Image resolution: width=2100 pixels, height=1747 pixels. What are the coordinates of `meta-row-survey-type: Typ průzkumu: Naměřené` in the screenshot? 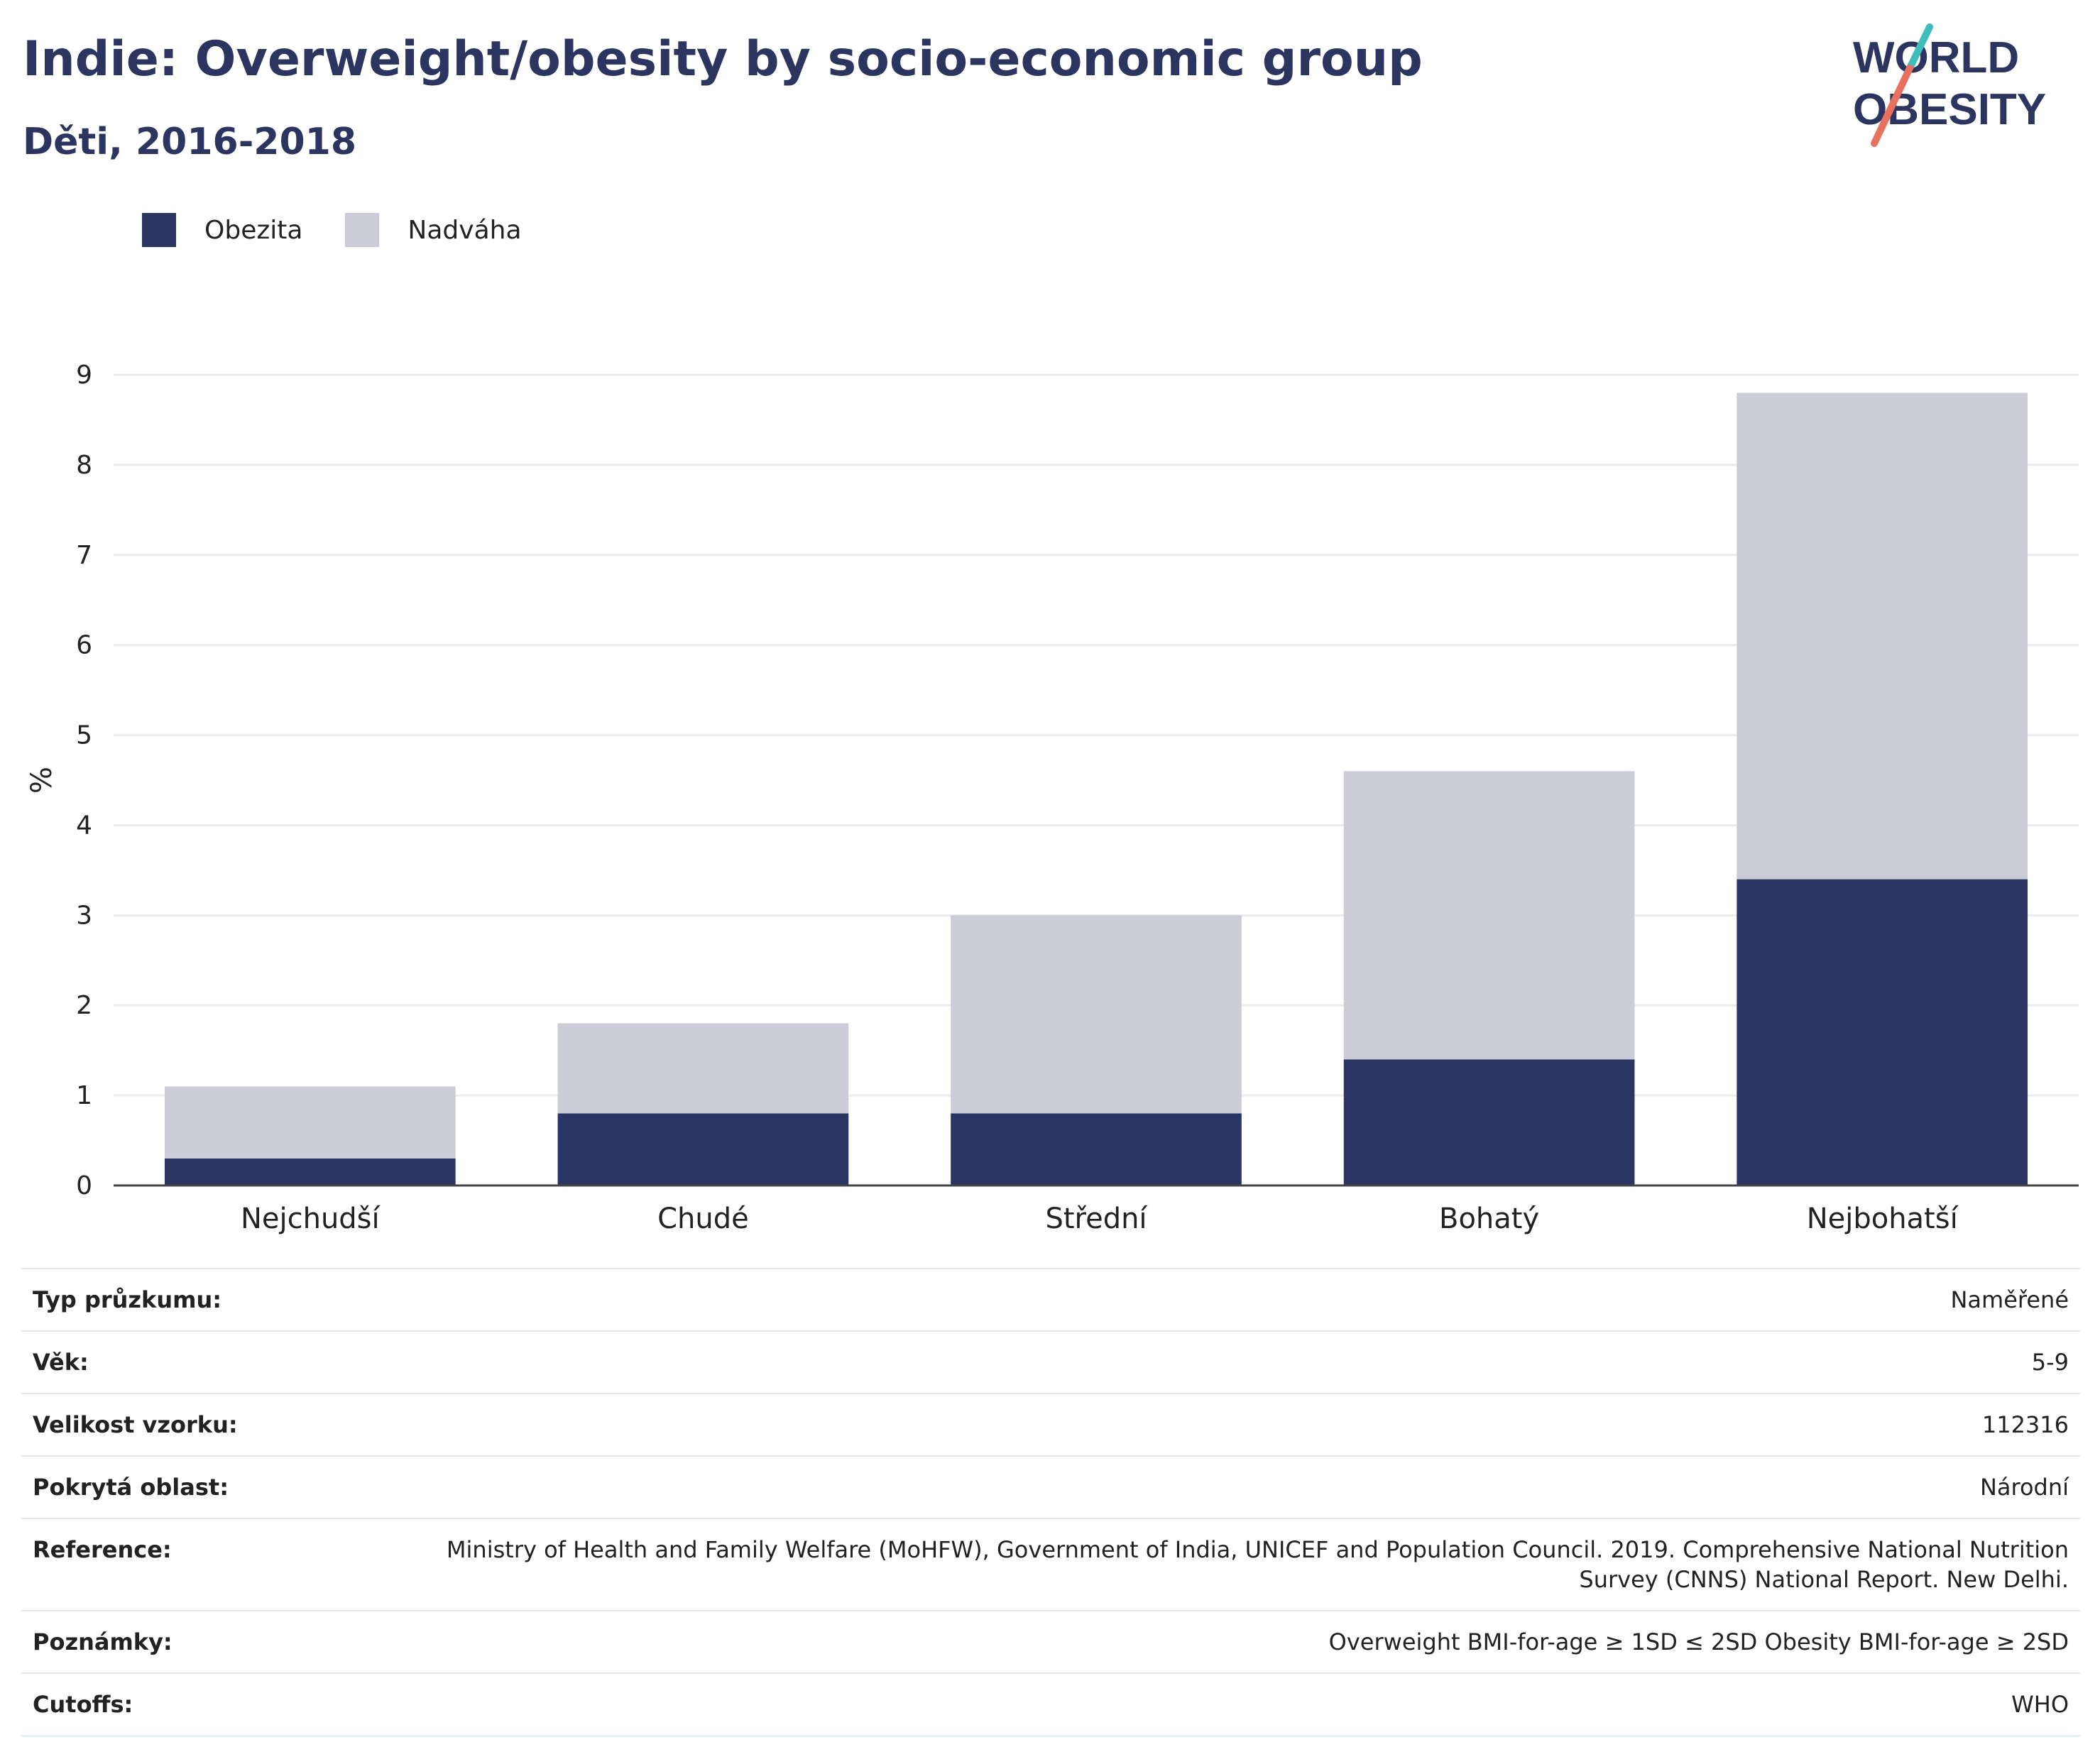 It's located at (1050, 1300).